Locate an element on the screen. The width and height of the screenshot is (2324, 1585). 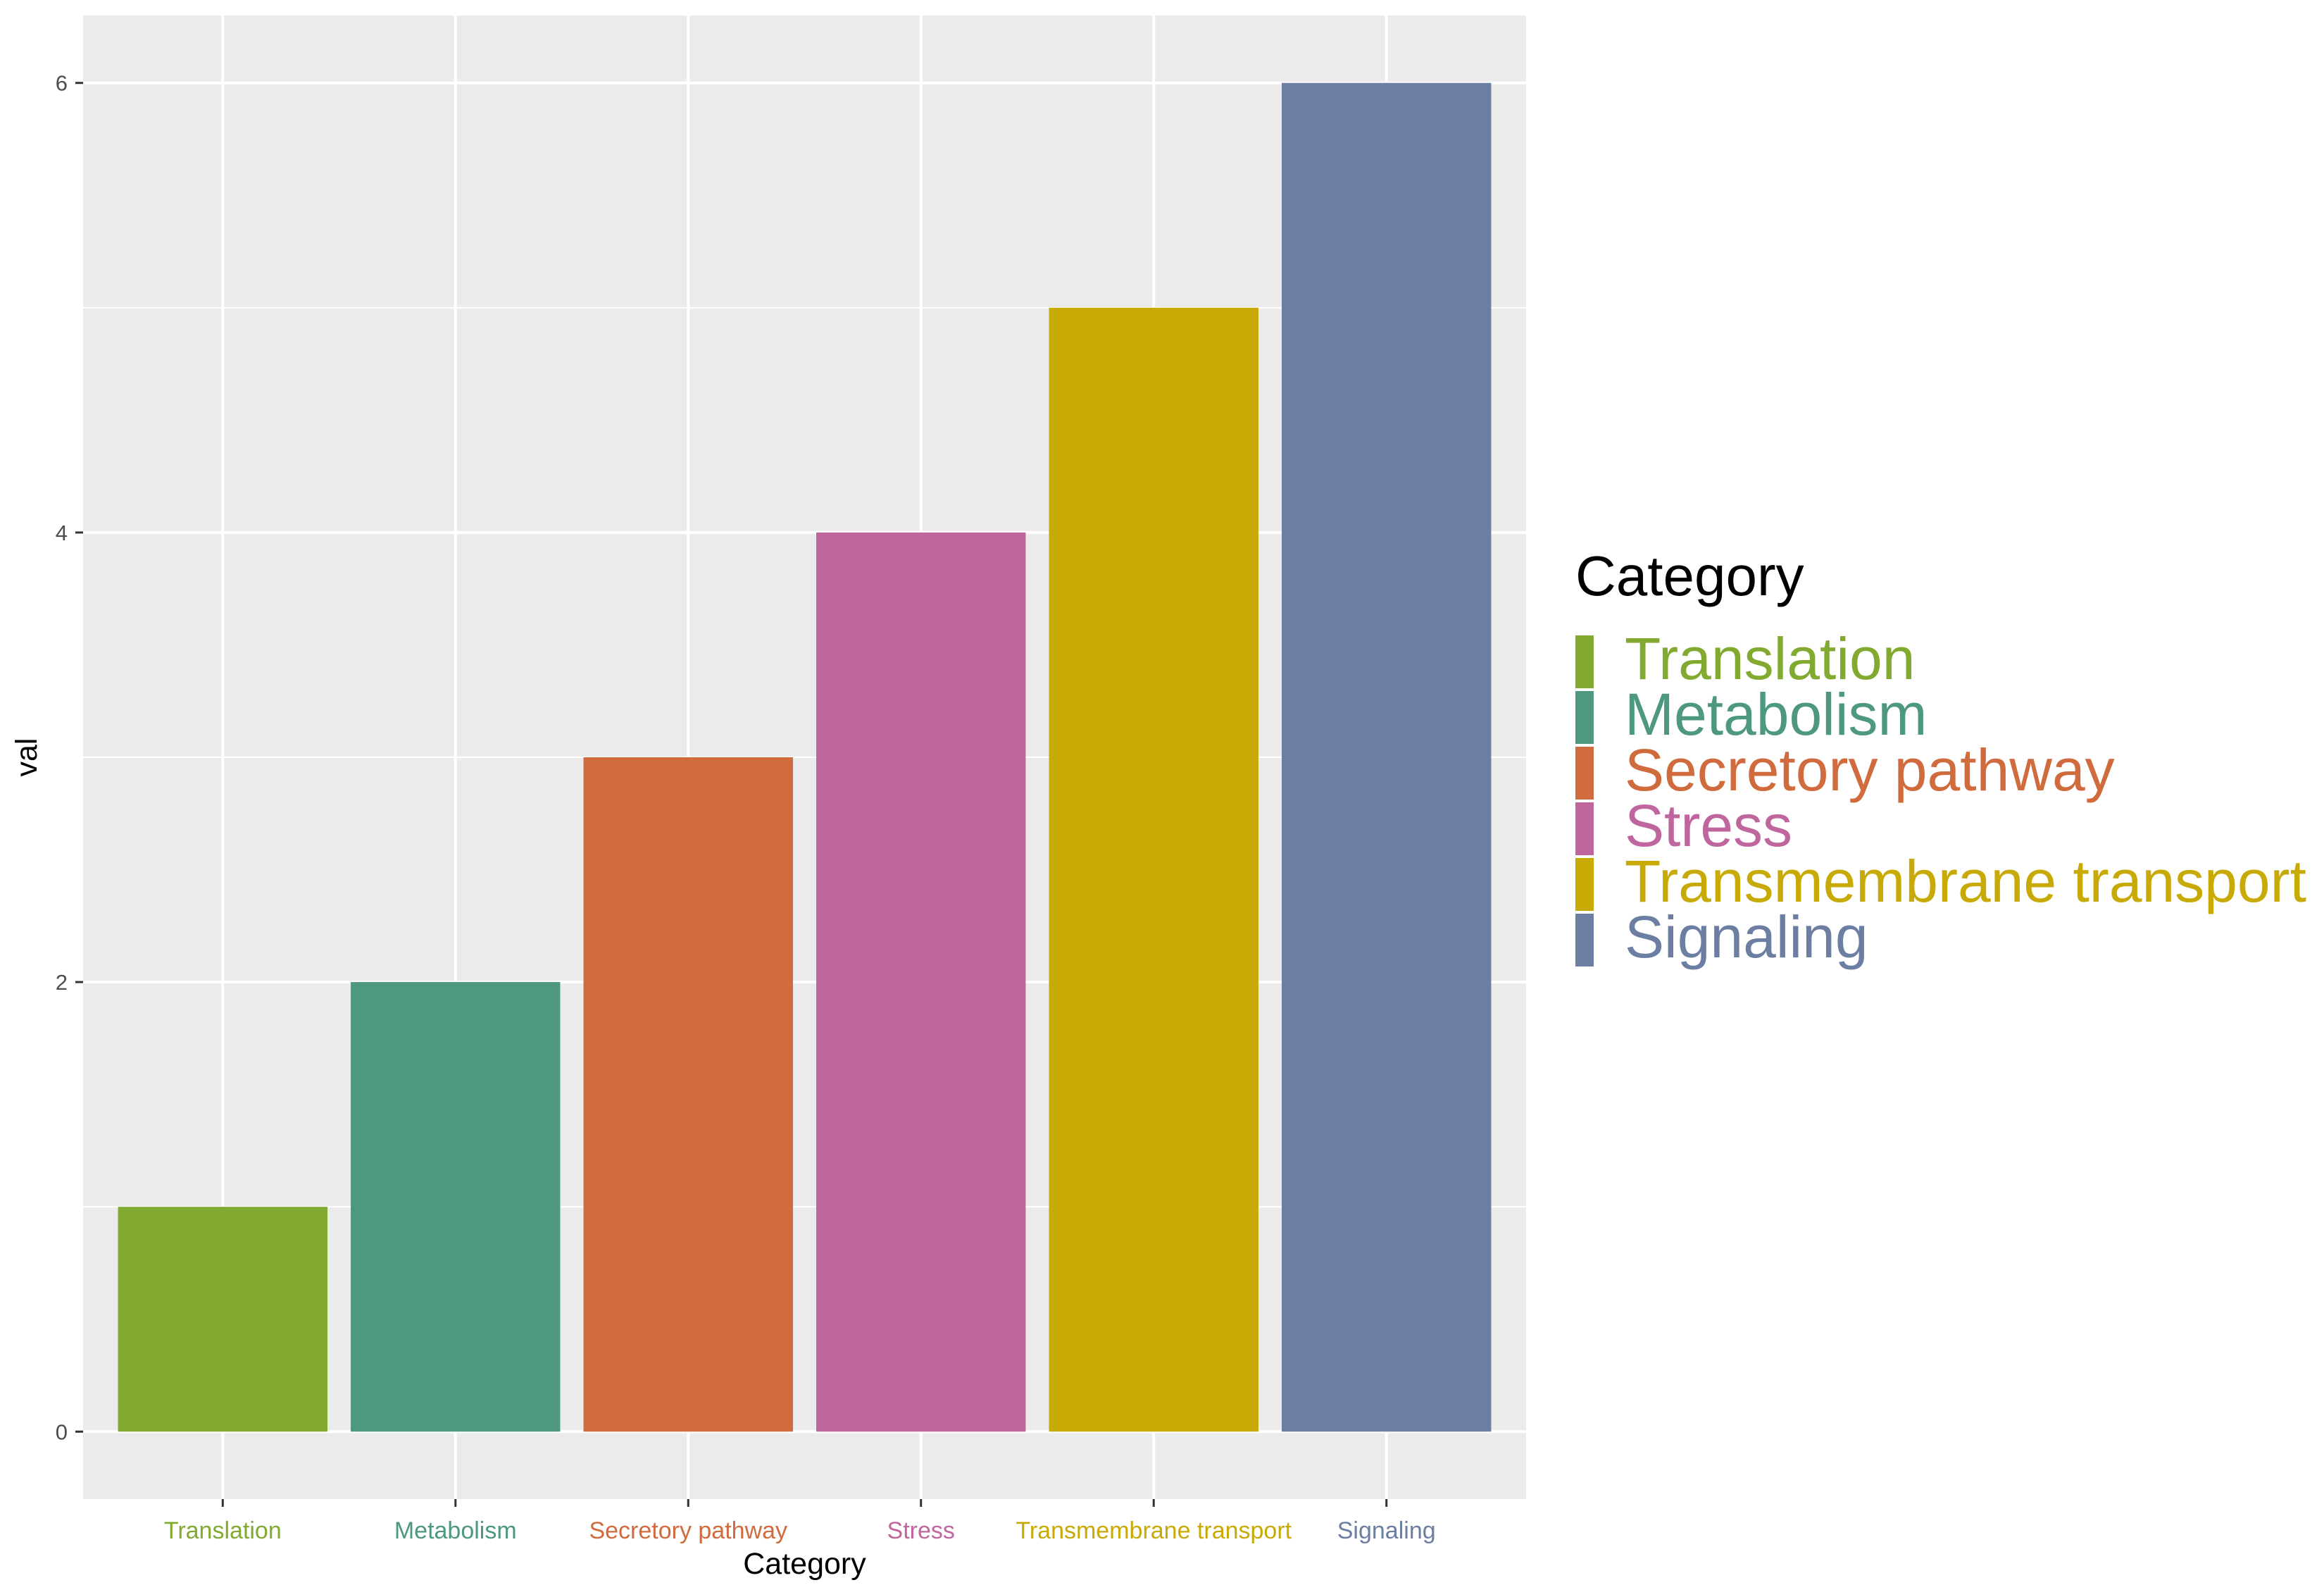
x-tick-label: Metabolism is located at coordinates (455, 1530).